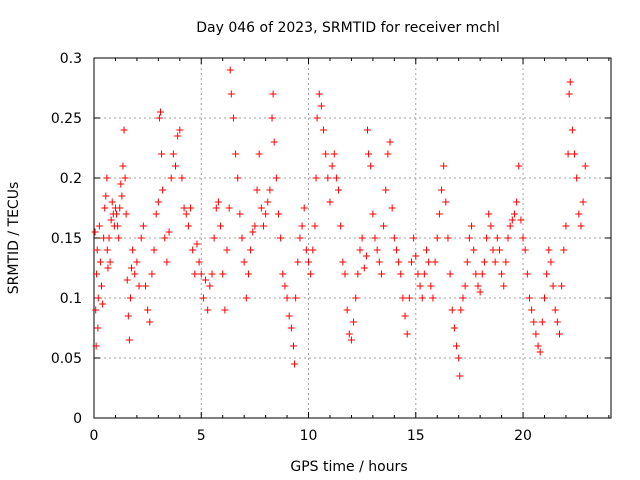  What do you see at coordinates (77, 419) in the screenshot?
I see `y-tick-label: 0` at bounding box center [77, 419].